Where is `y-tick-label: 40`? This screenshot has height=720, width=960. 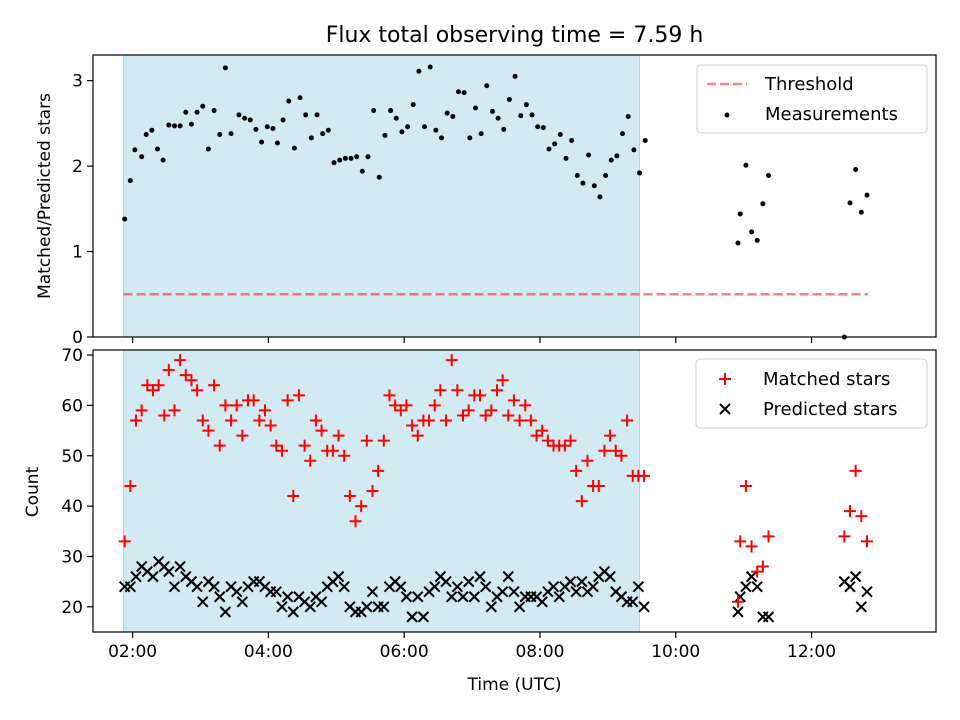
y-tick-label: 40 is located at coordinates (72, 507).